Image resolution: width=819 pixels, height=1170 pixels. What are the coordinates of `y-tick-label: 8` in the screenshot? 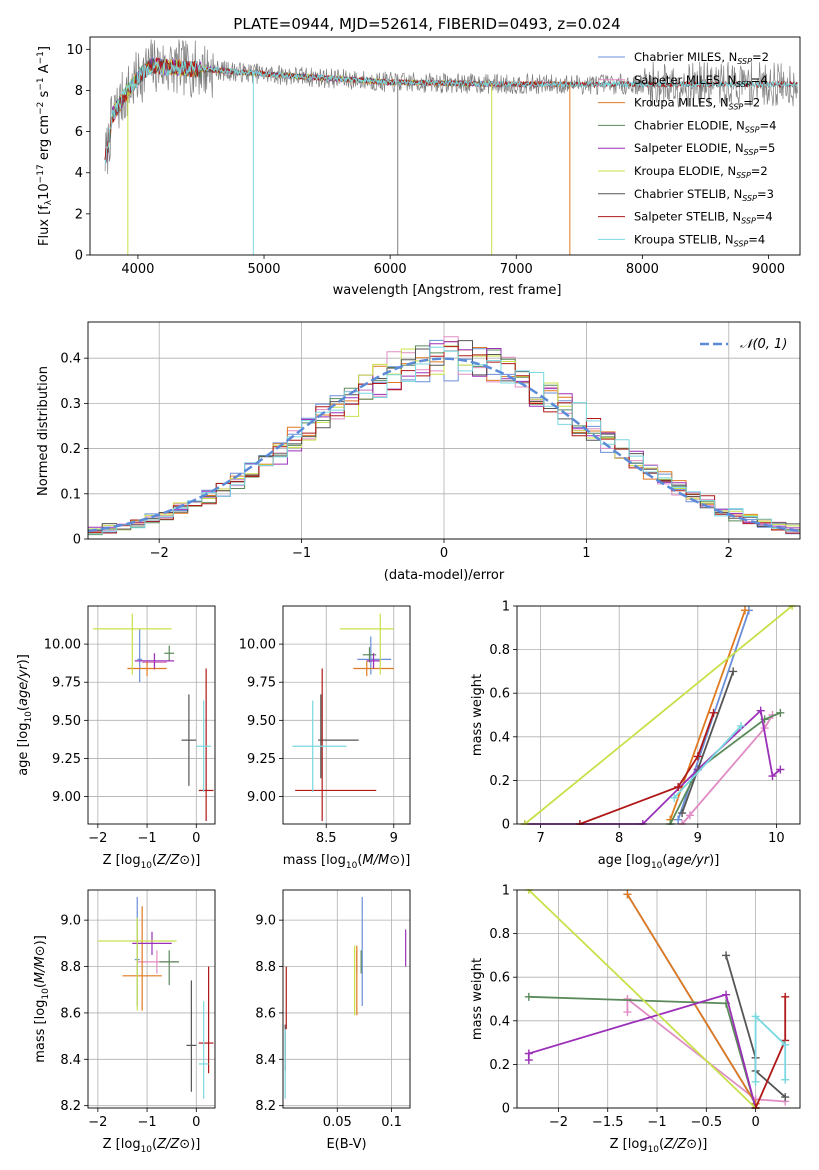 It's located at (79, 91).